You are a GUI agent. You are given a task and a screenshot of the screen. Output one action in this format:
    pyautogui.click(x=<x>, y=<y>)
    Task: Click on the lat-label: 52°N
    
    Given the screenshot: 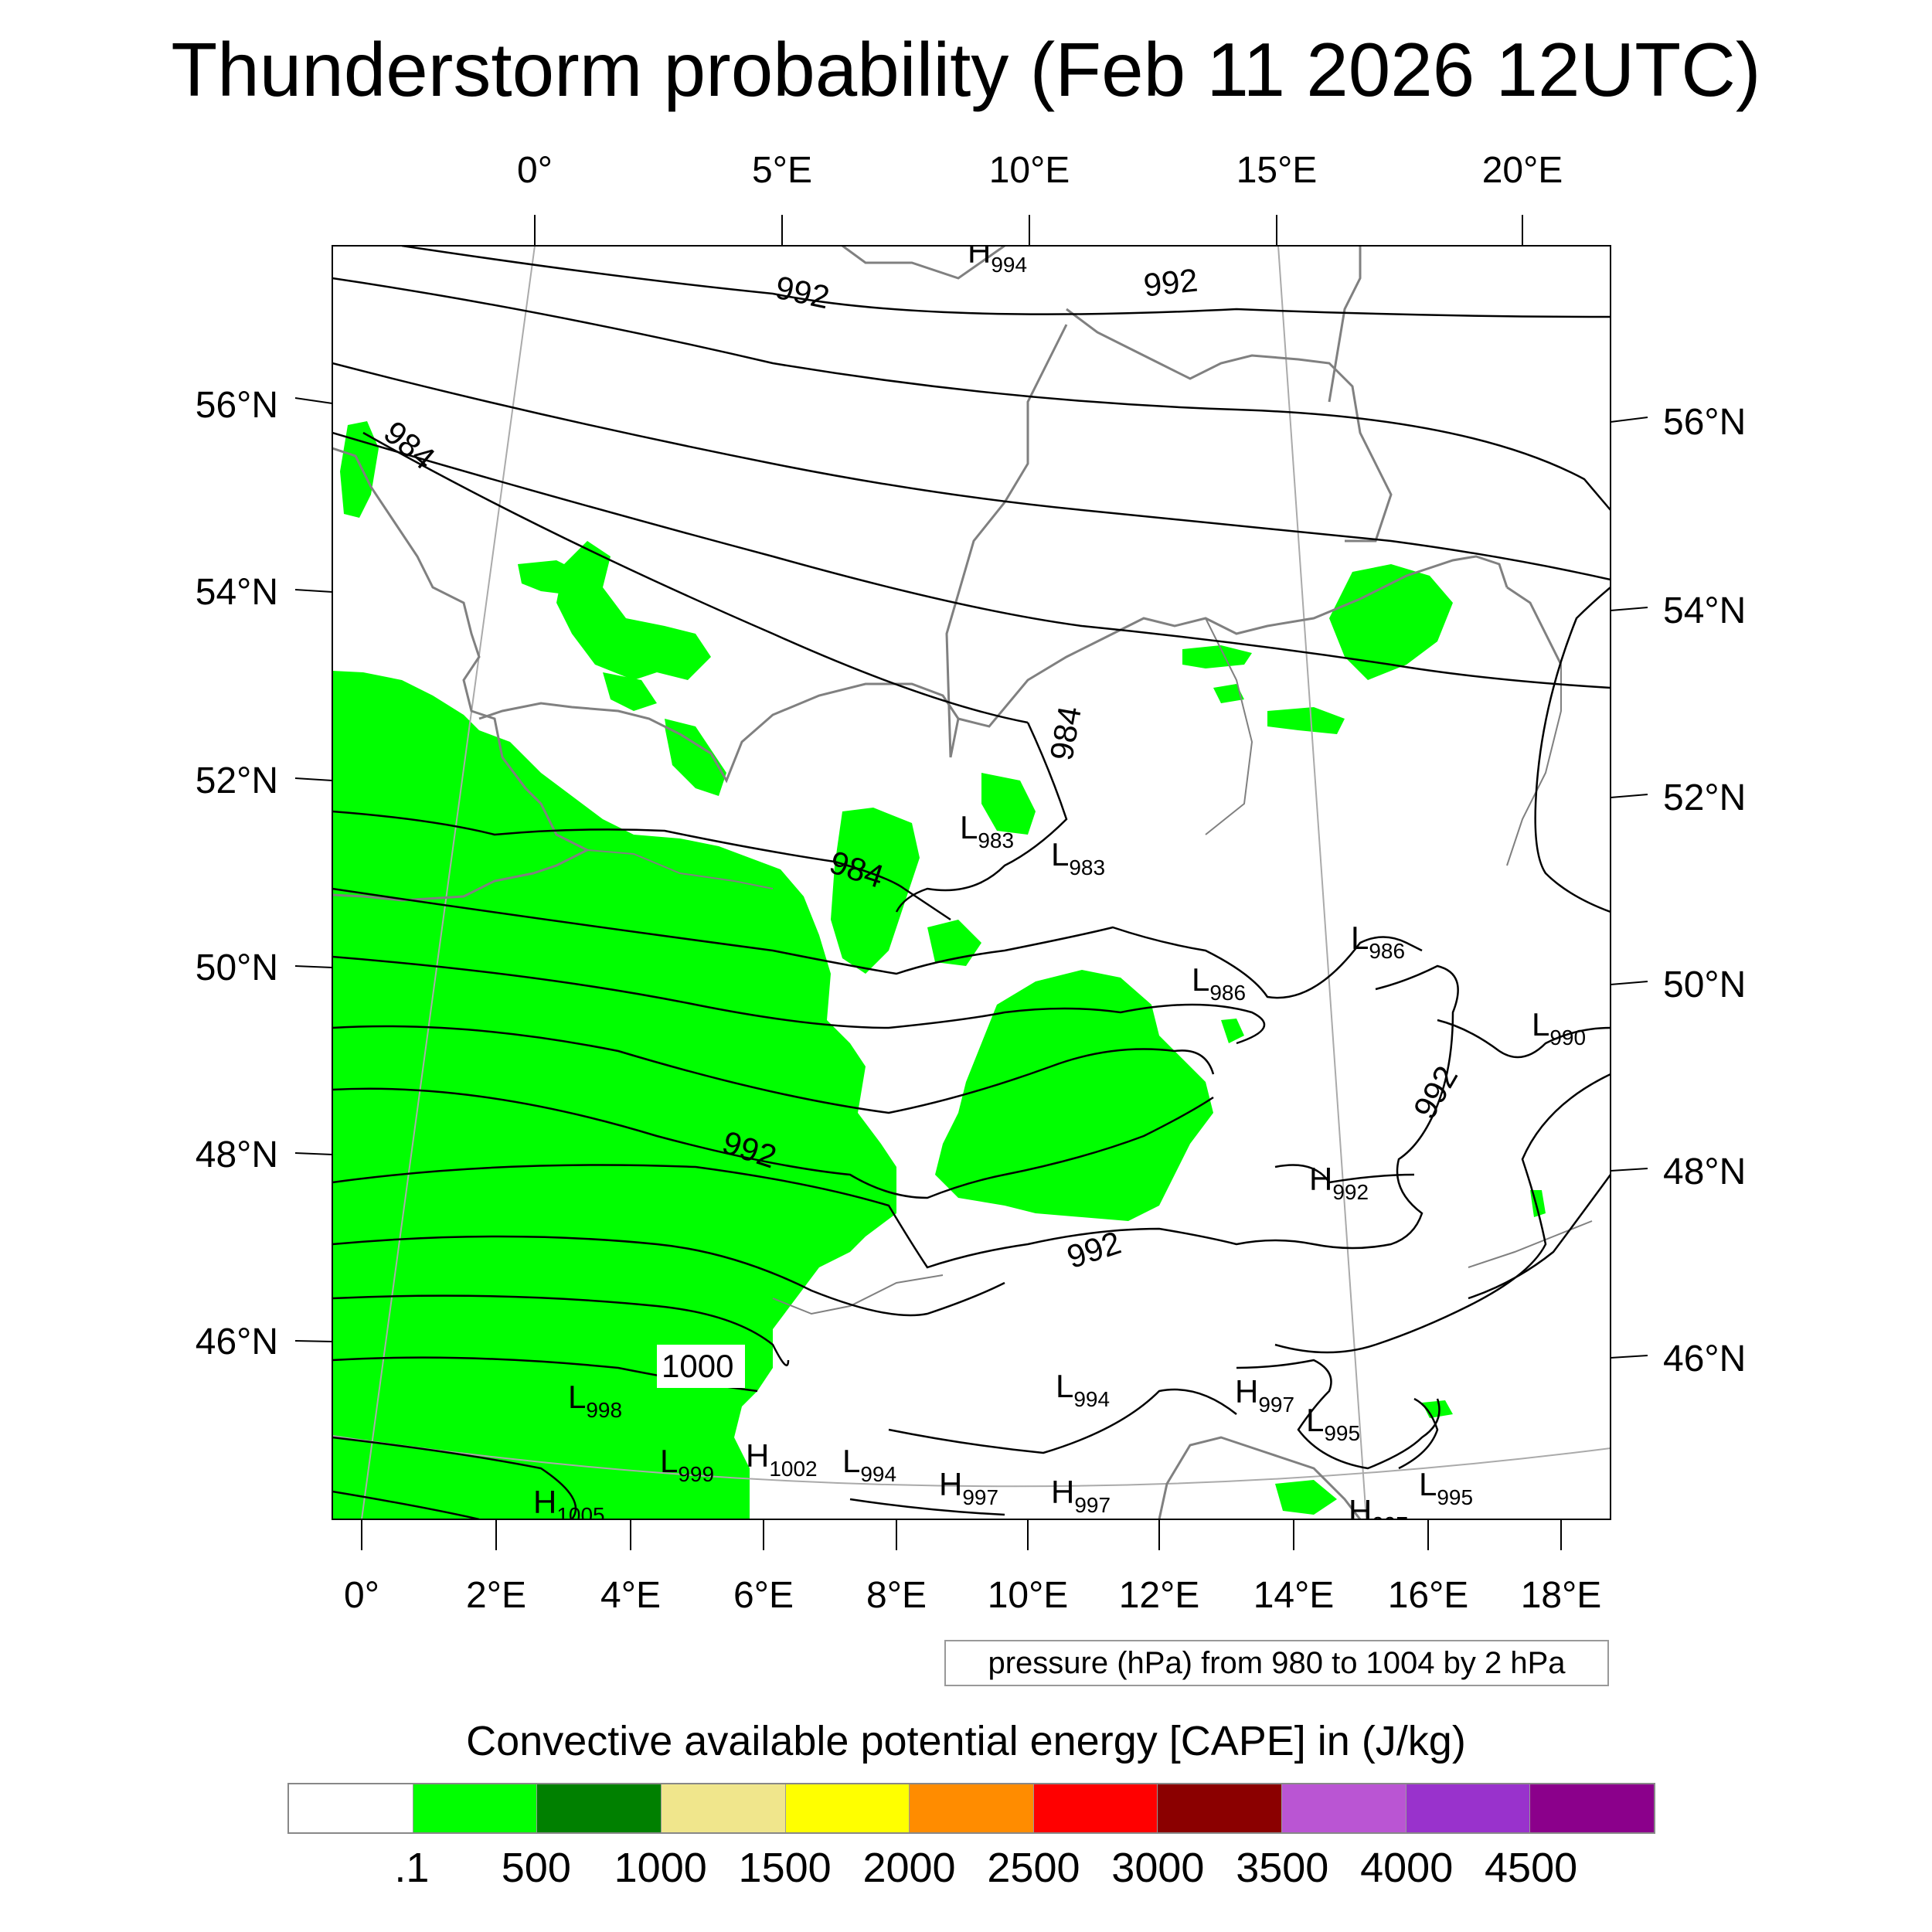 What is the action you would take?
    pyautogui.click(x=1704, y=798)
    